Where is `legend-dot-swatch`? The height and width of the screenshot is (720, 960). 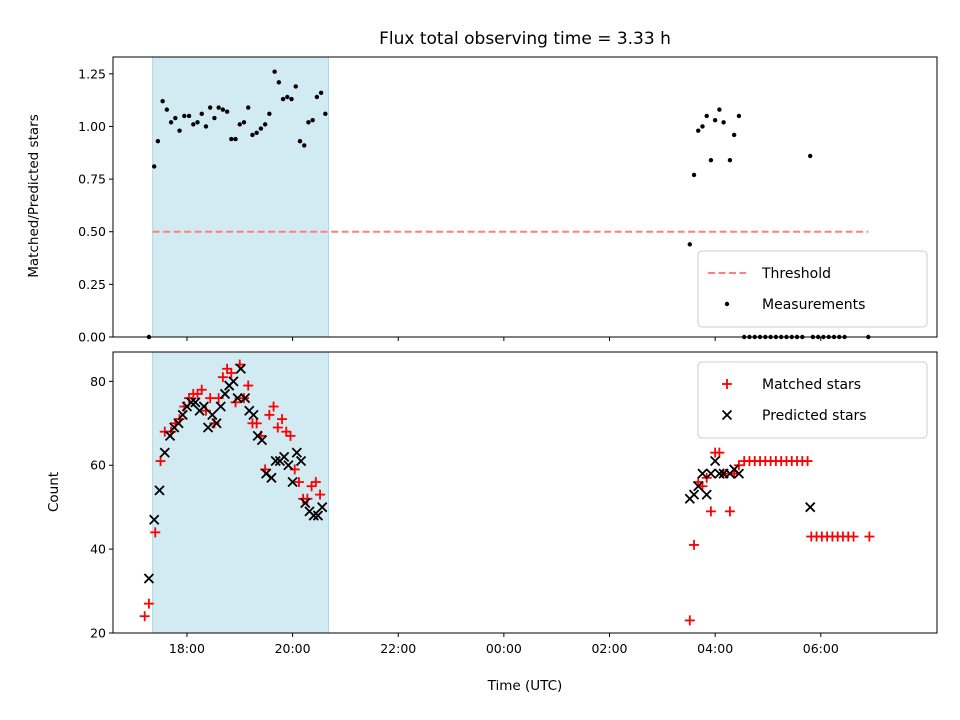 legend-dot-swatch is located at coordinates (727, 304).